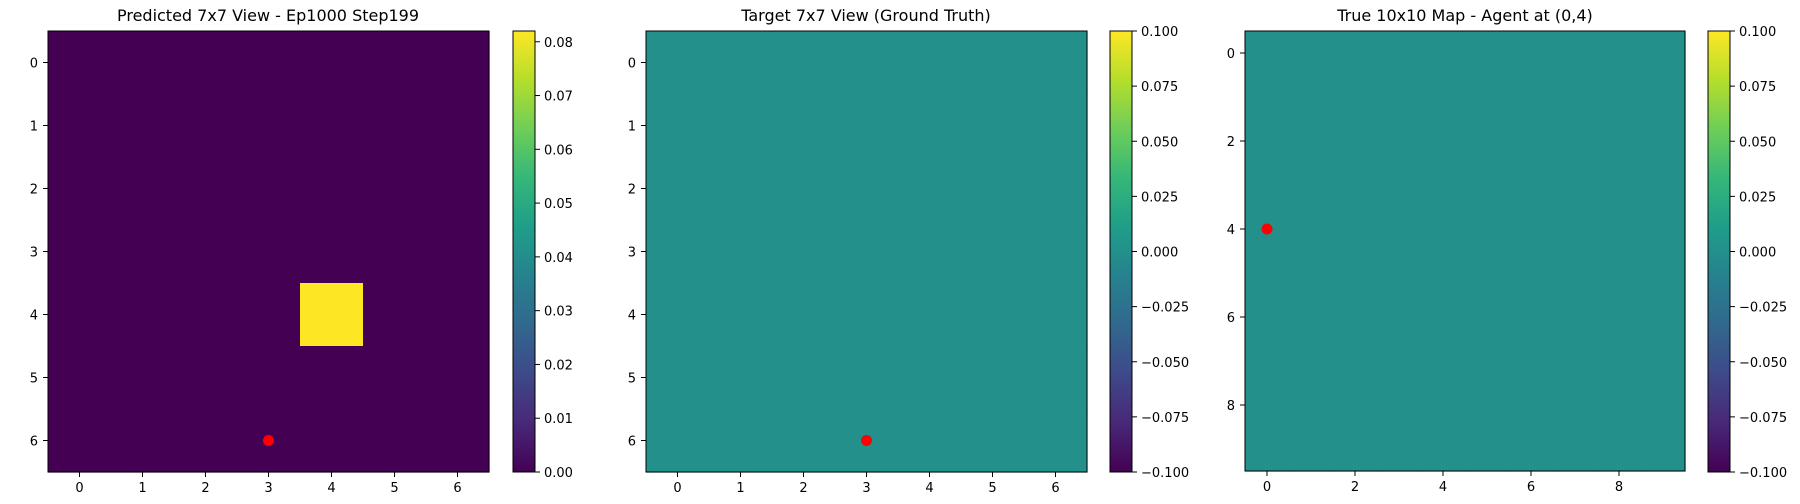  What do you see at coordinates (558, 97) in the screenshot?
I see `colorbar-tick-label: 0.07` at bounding box center [558, 97].